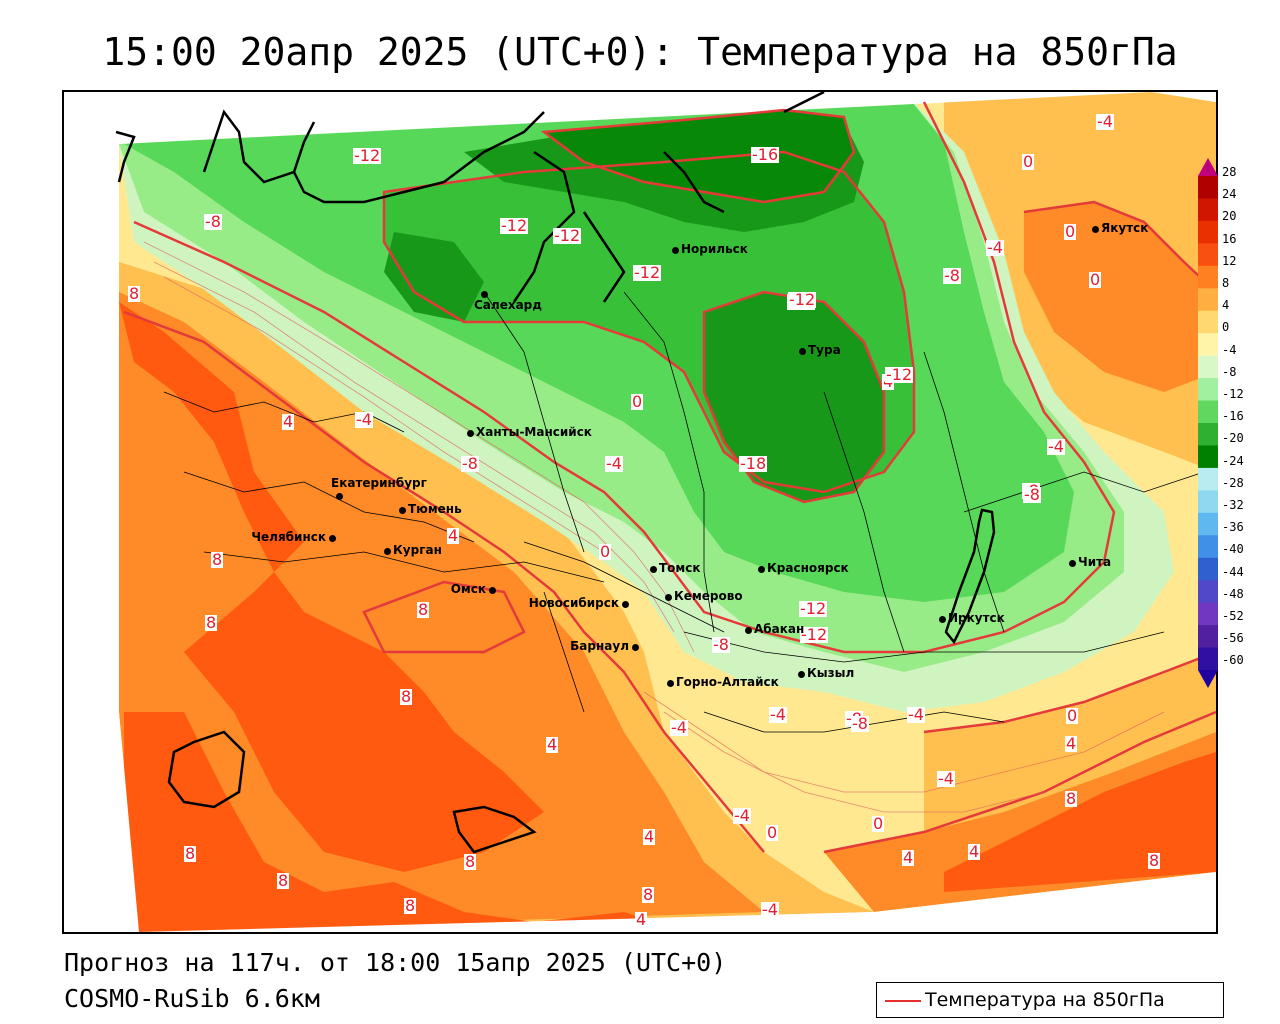 The image size is (1280, 1024). I want to click on city-label: Барнаул, so click(599, 646).